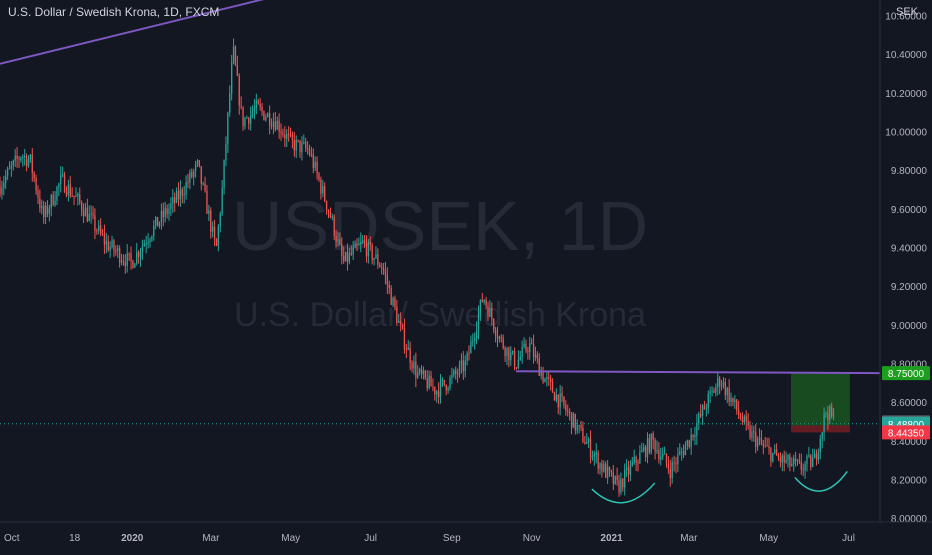 This screenshot has height=555, width=932. What do you see at coordinates (906, 373) in the screenshot?
I see `price-label-box` at bounding box center [906, 373].